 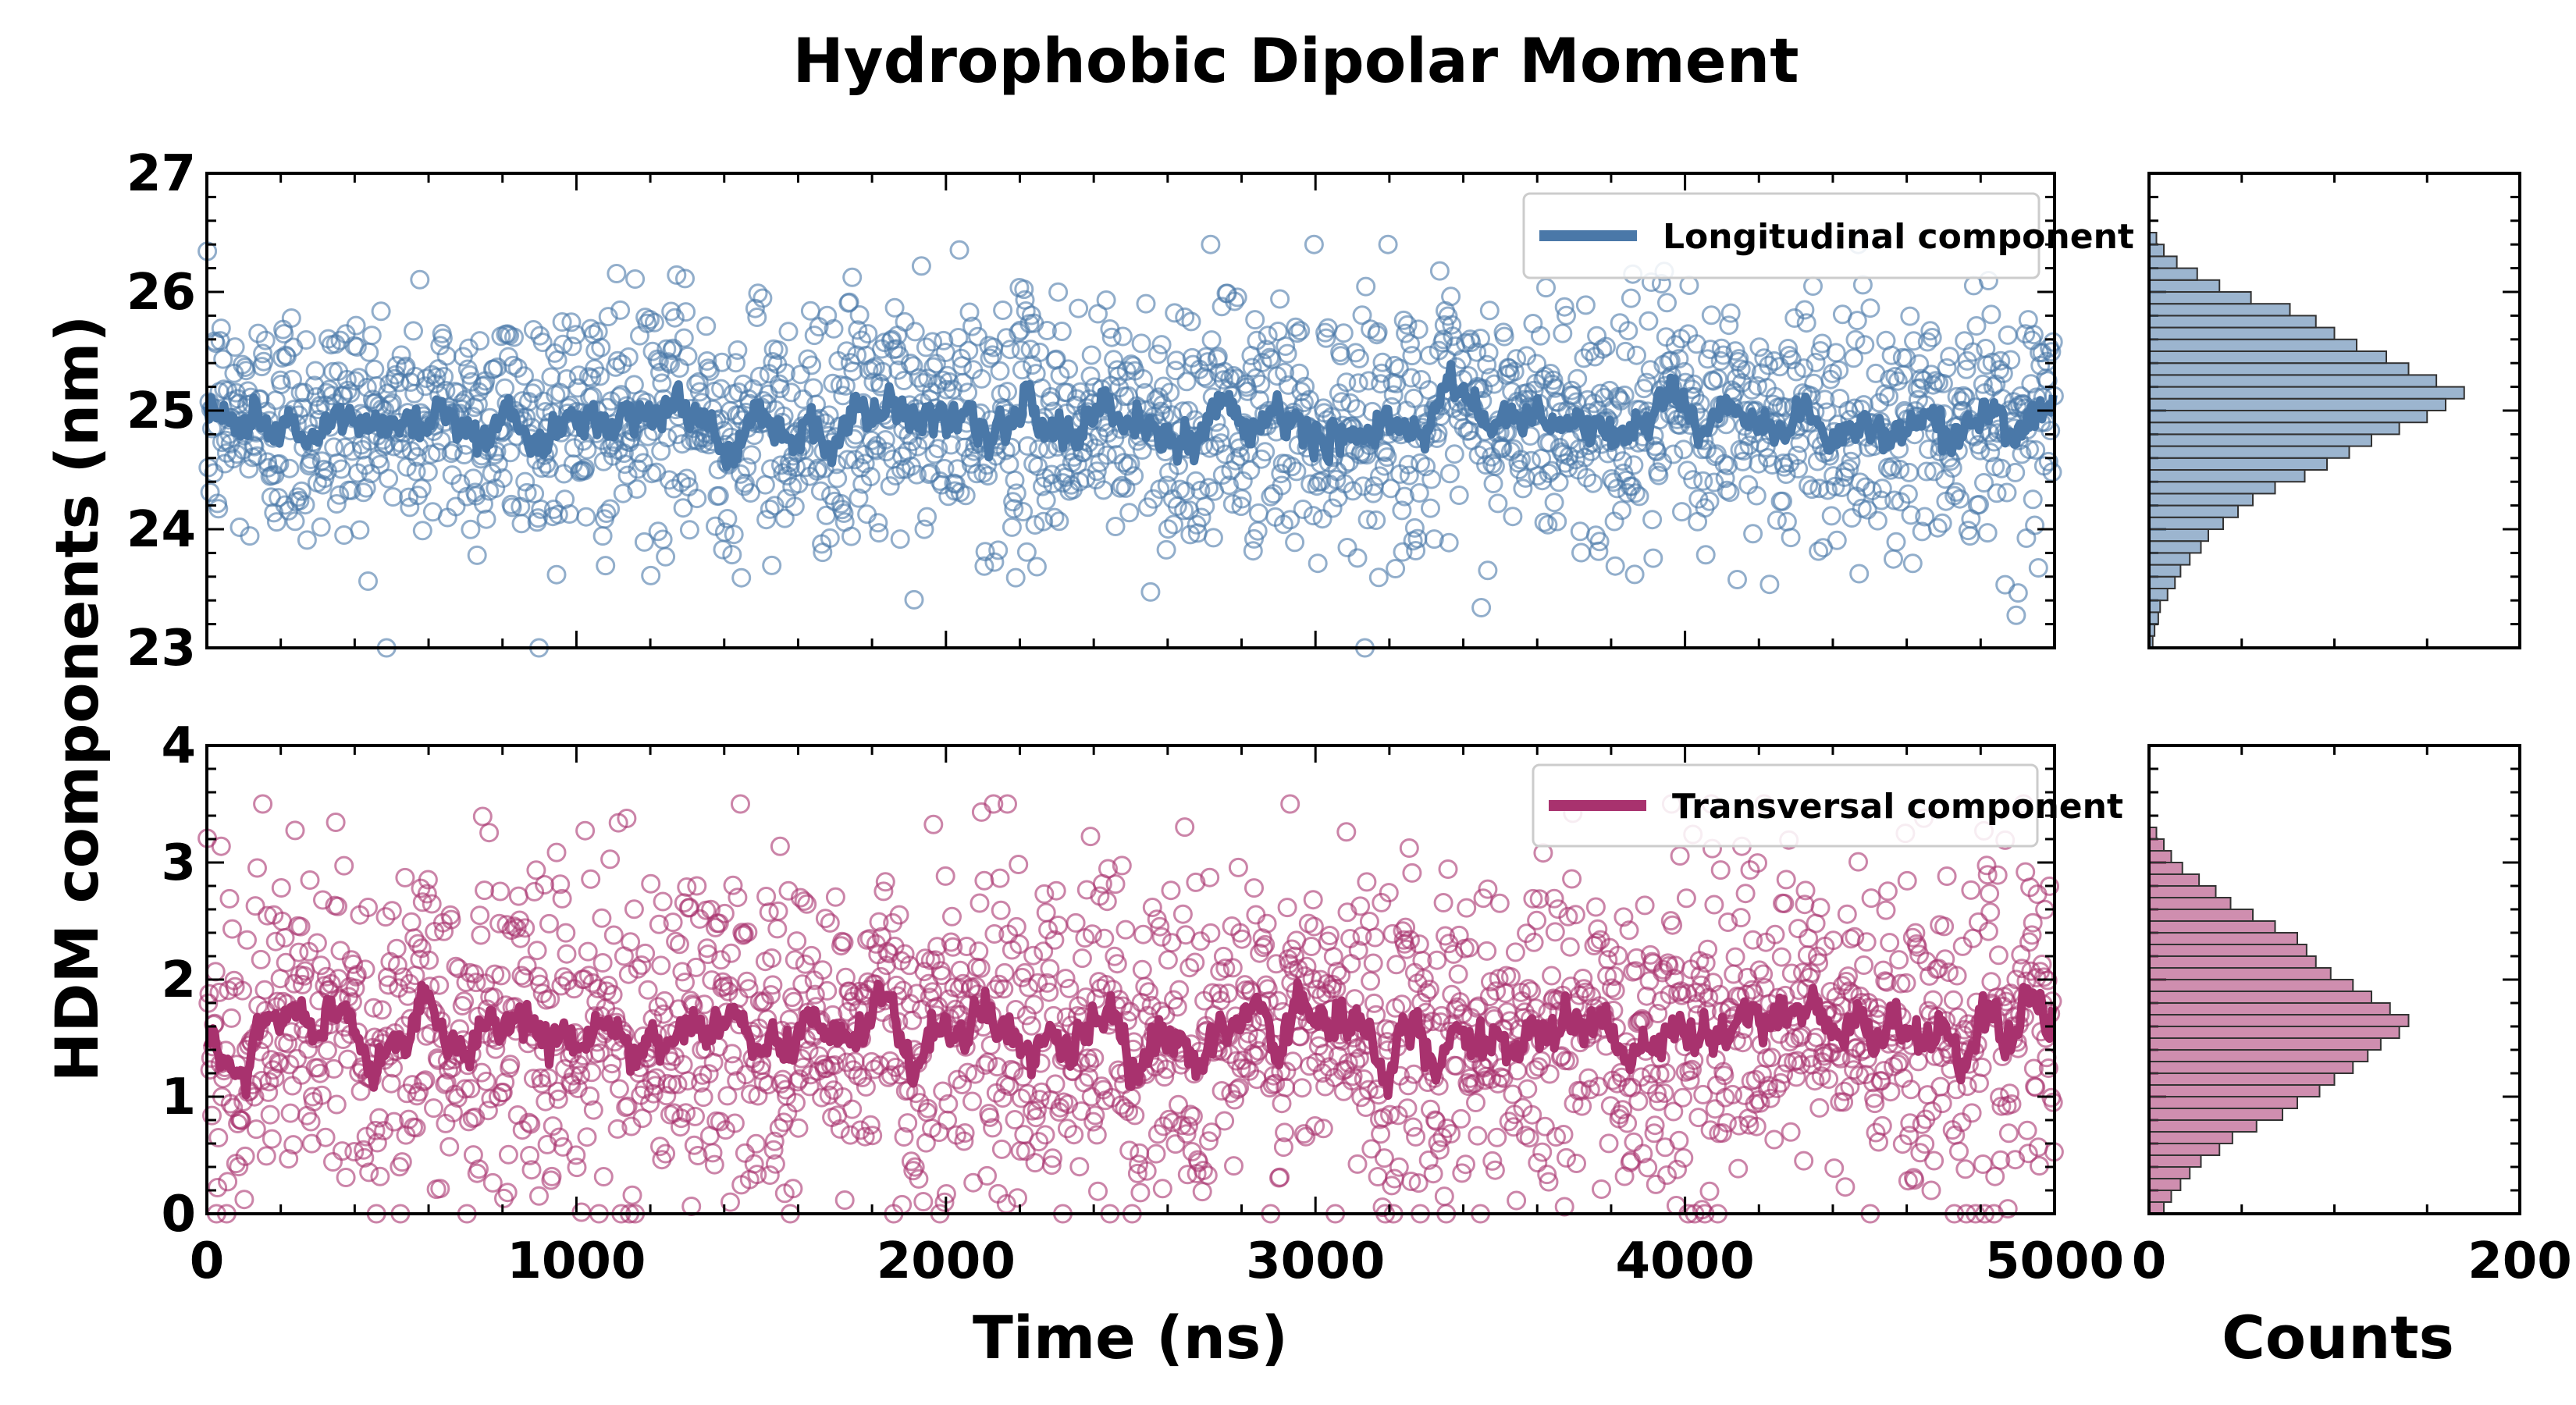 I want to click on x-tick-label: 2000, so click(x=946, y=1261).